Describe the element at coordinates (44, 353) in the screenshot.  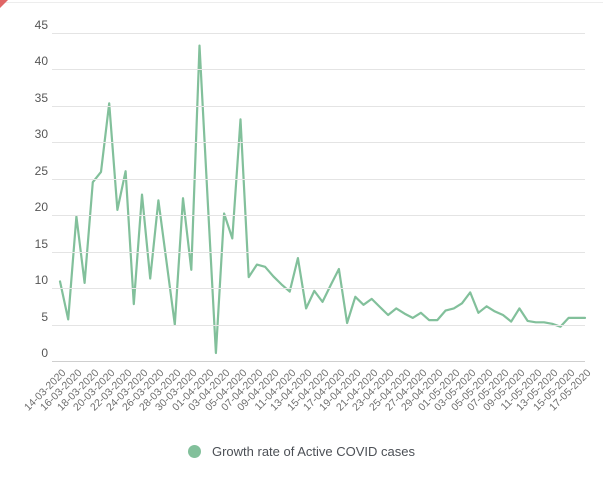
I see `y-tick-label: 0` at that location.